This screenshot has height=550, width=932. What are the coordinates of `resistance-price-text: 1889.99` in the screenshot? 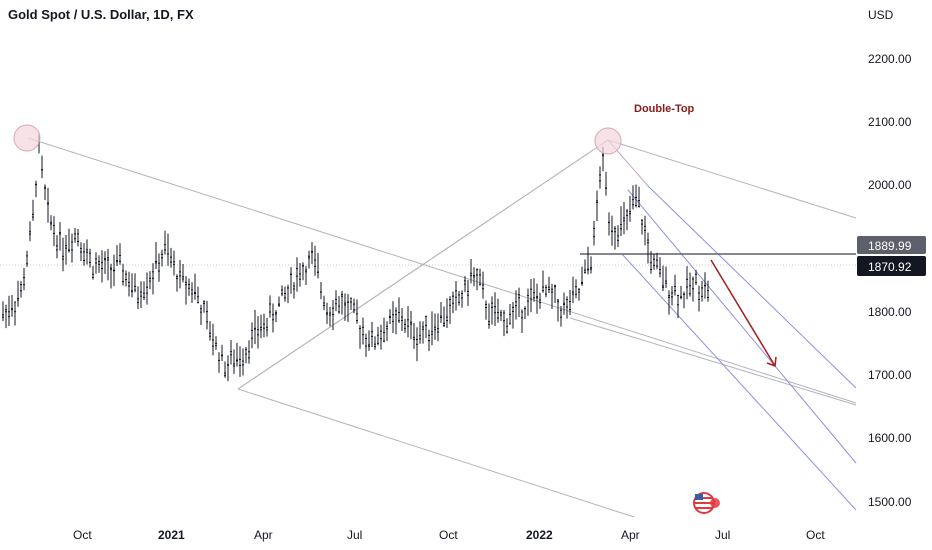 It's located at (890, 246).